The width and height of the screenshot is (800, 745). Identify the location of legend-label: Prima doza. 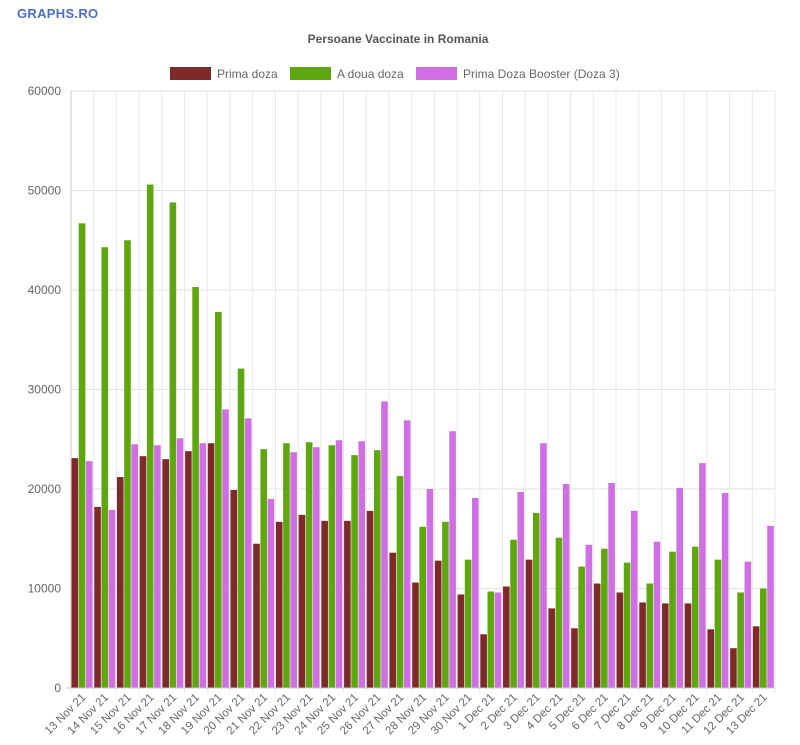
(247, 74).